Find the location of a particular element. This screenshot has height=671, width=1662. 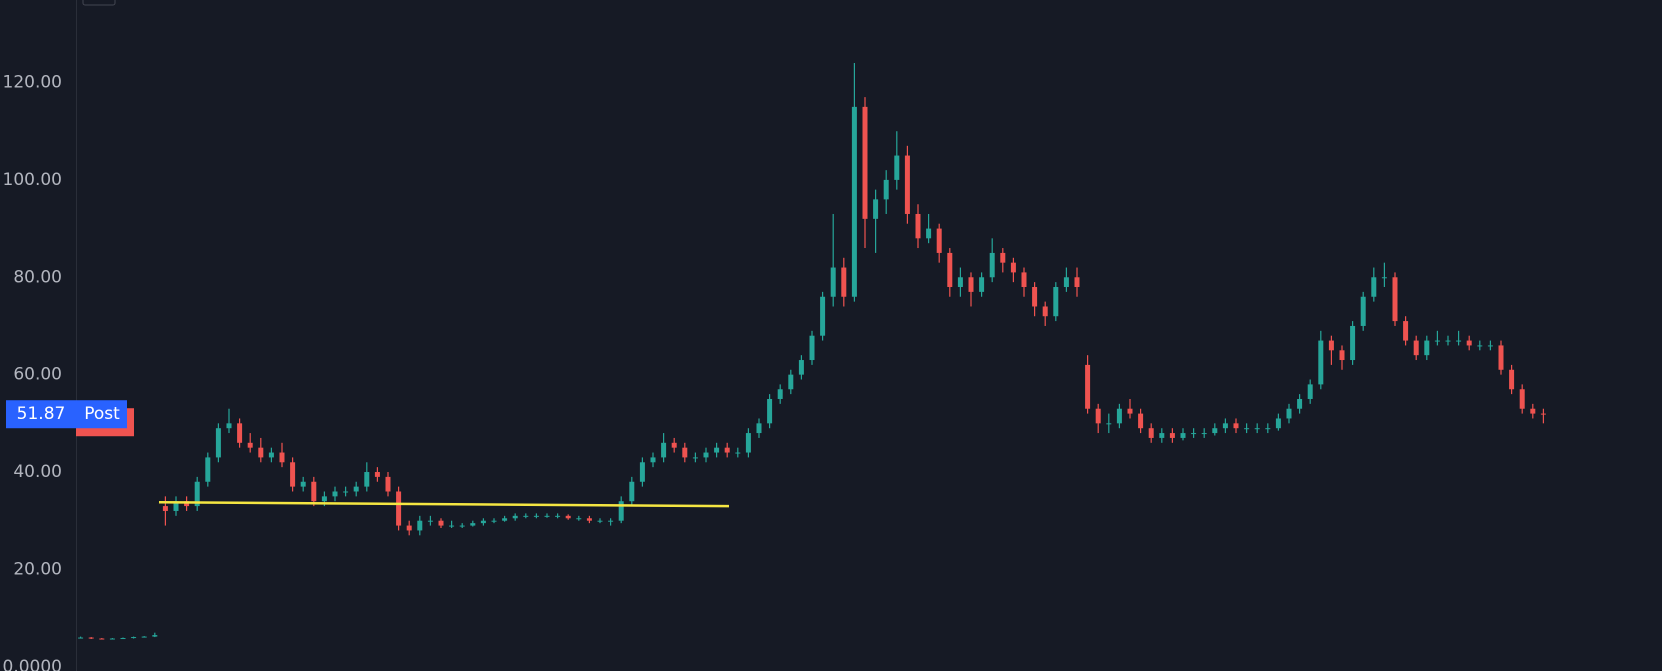

session-label: Post is located at coordinates (102, 414).